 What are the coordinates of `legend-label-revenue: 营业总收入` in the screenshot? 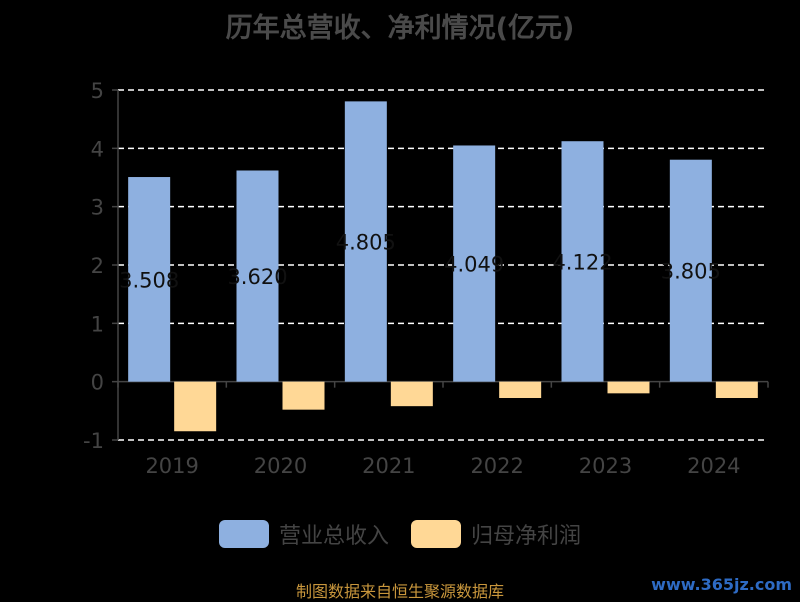 It's located at (333, 536).